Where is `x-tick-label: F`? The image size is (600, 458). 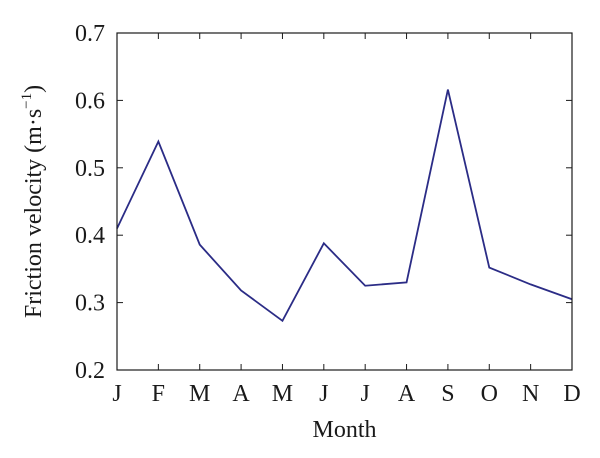
x-tick-label: F is located at coordinates (158, 394).